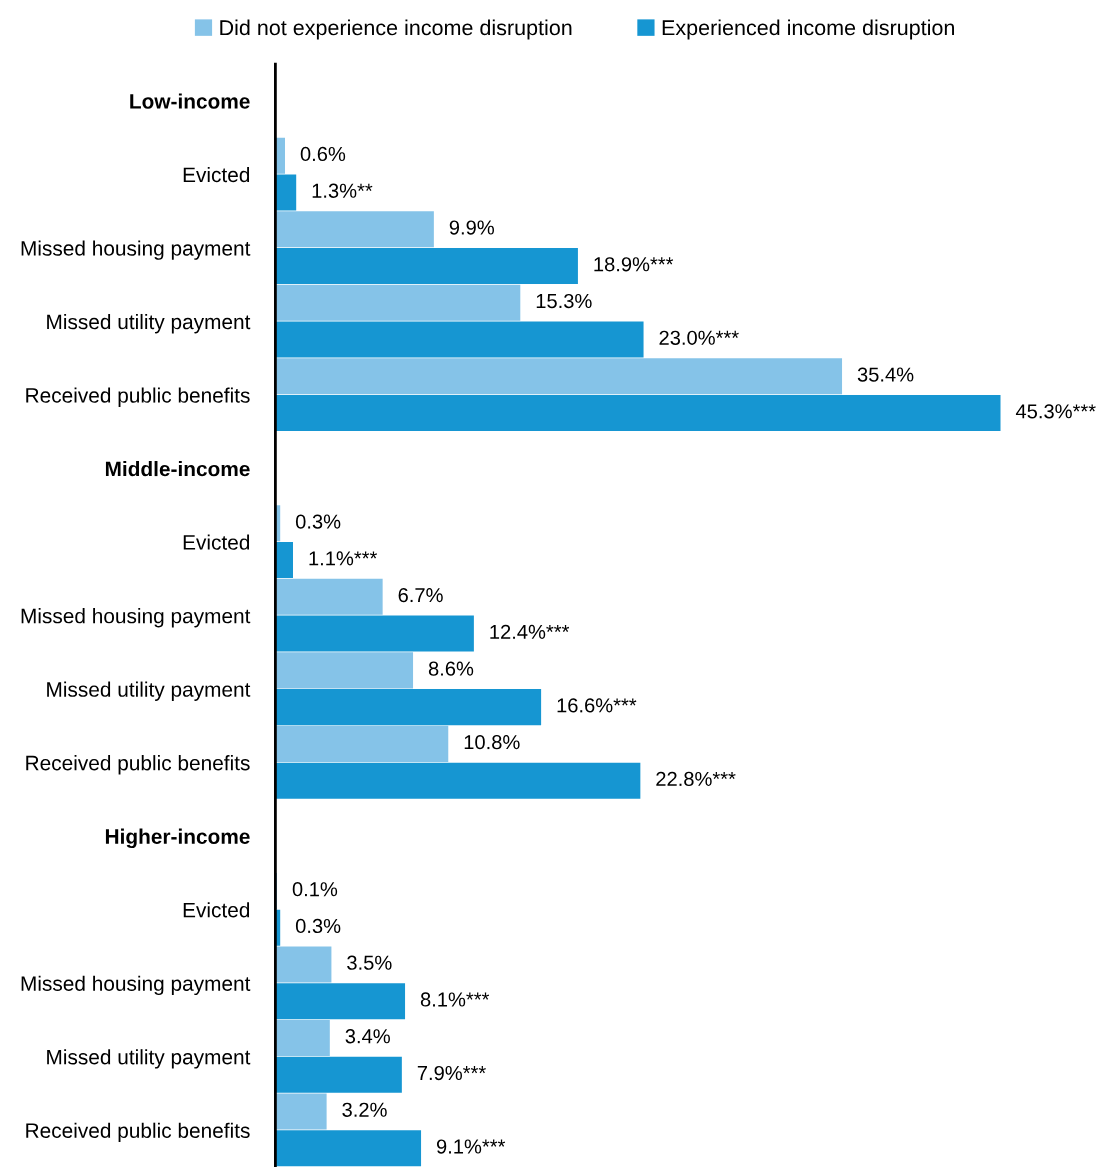 This screenshot has width=1106, height=1167. I want to click on data-label: 23.0%***, so click(699, 337).